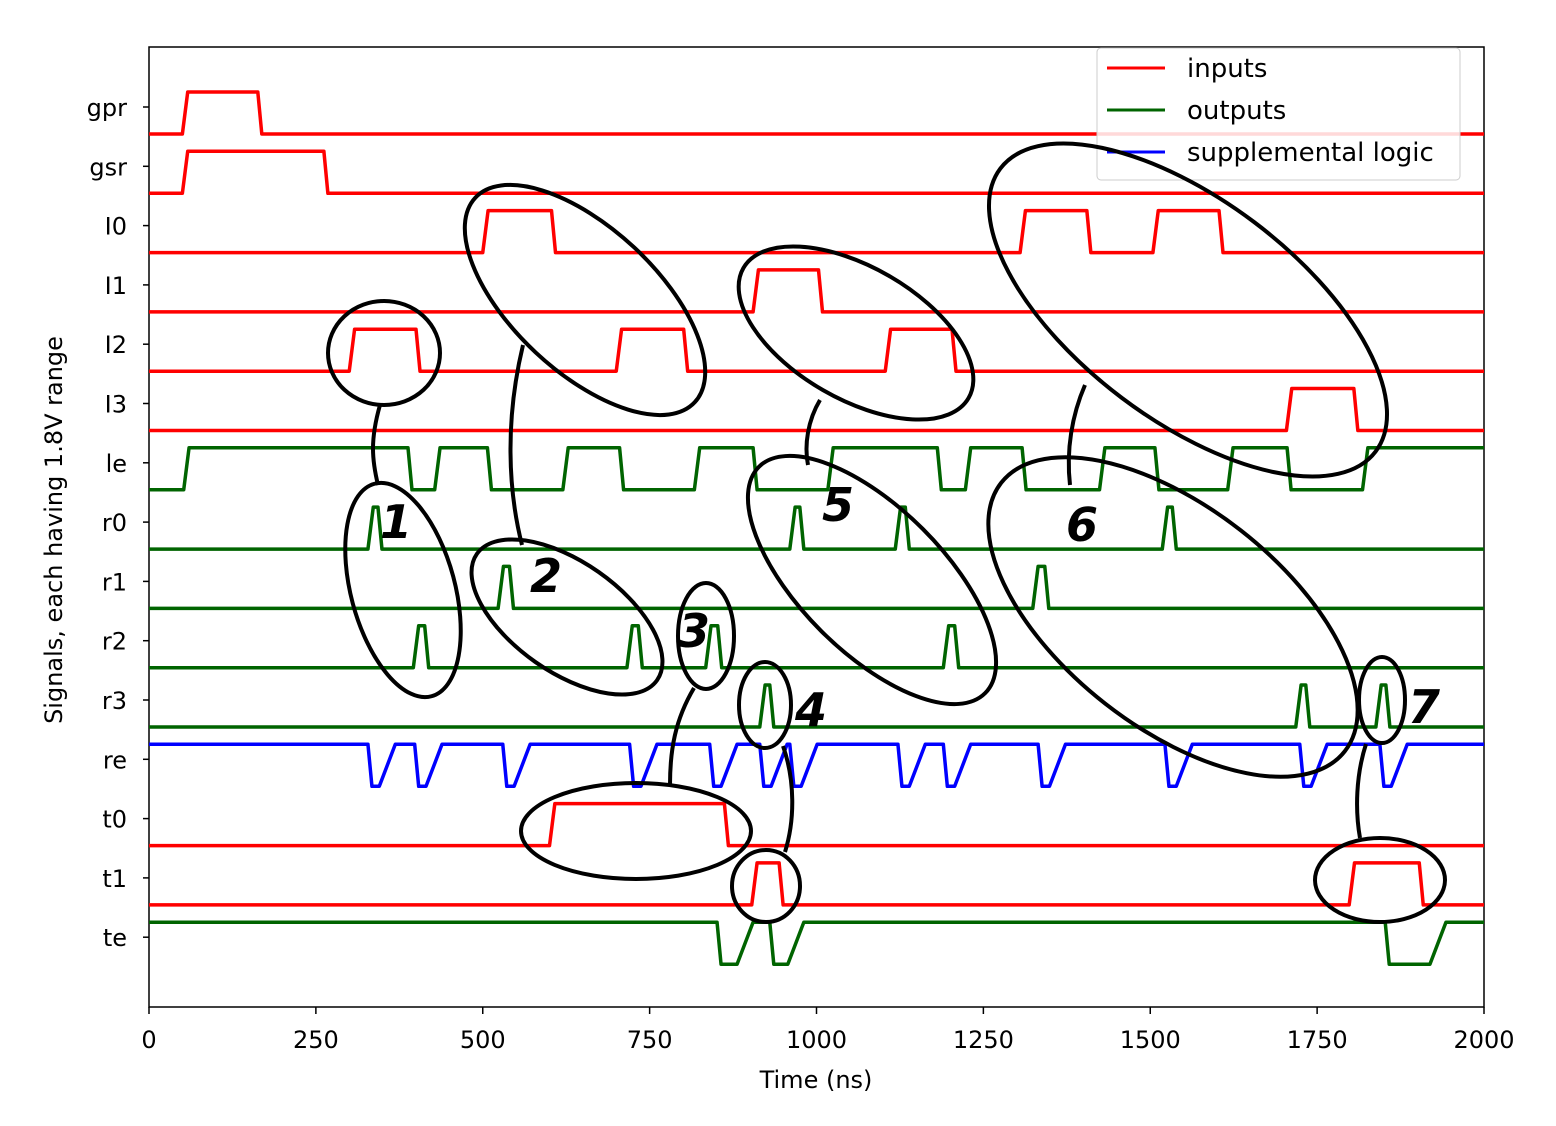  What do you see at coordinates (813, 432) in the screenshot?
I see `annotation-5-connector` at bounding box center [813, 432].